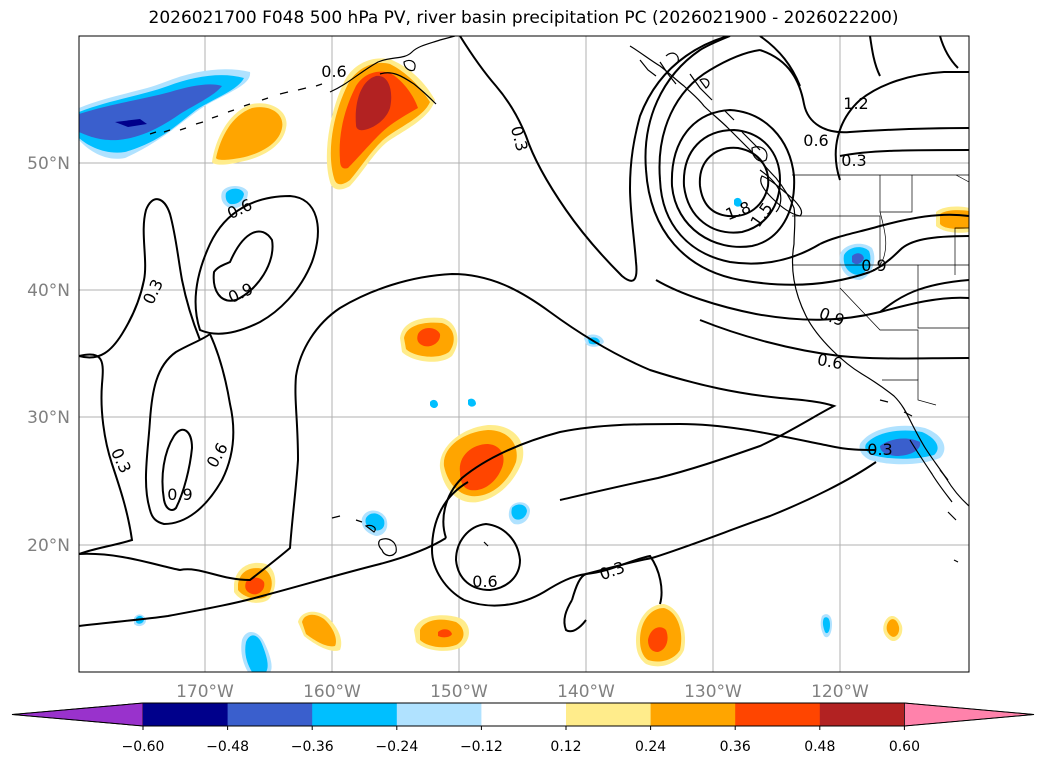  Describe the element at coordinates (143, 747) in the screenshot. I see `colorbar-tick-label: −0.60` at that location.